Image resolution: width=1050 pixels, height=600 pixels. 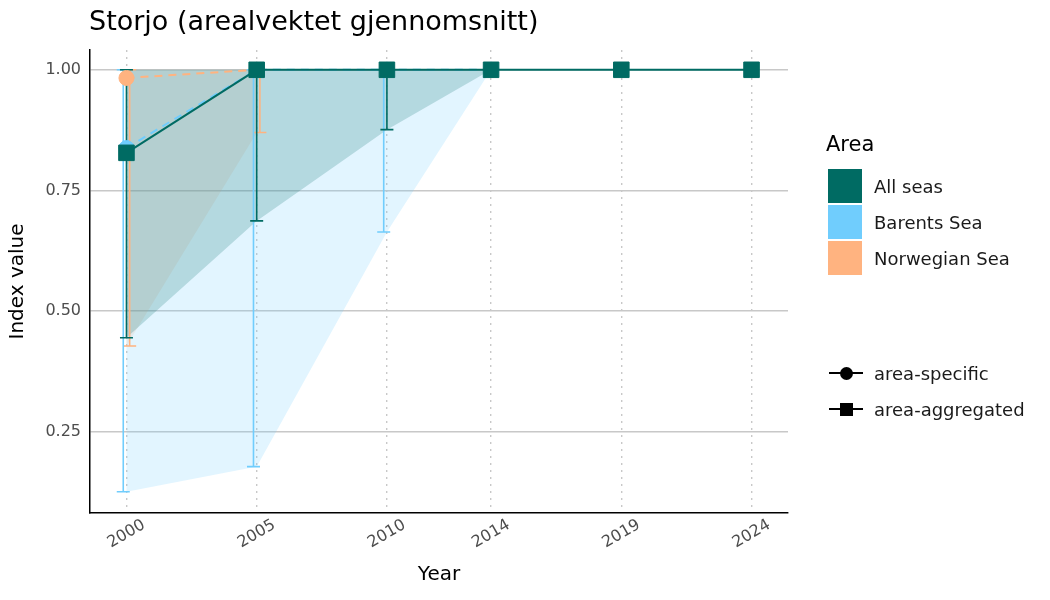 What do you see at coordinates (63, 189) in the screenshot?
I see `y-tick-label: 0.75` at bounding box center [63, 189].